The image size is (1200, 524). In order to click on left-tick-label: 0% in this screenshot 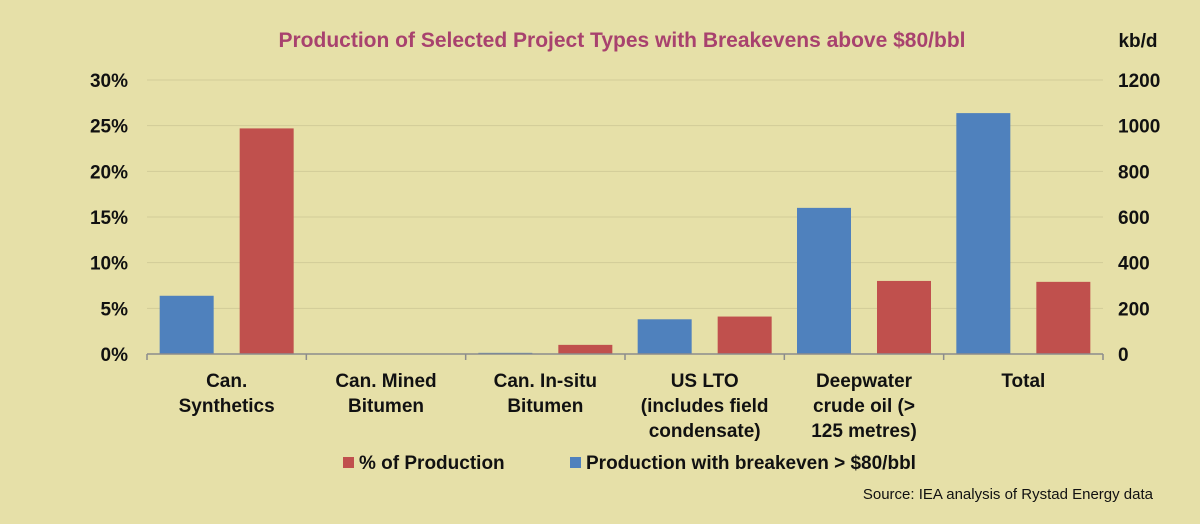, I will do `click(115, 355)`.